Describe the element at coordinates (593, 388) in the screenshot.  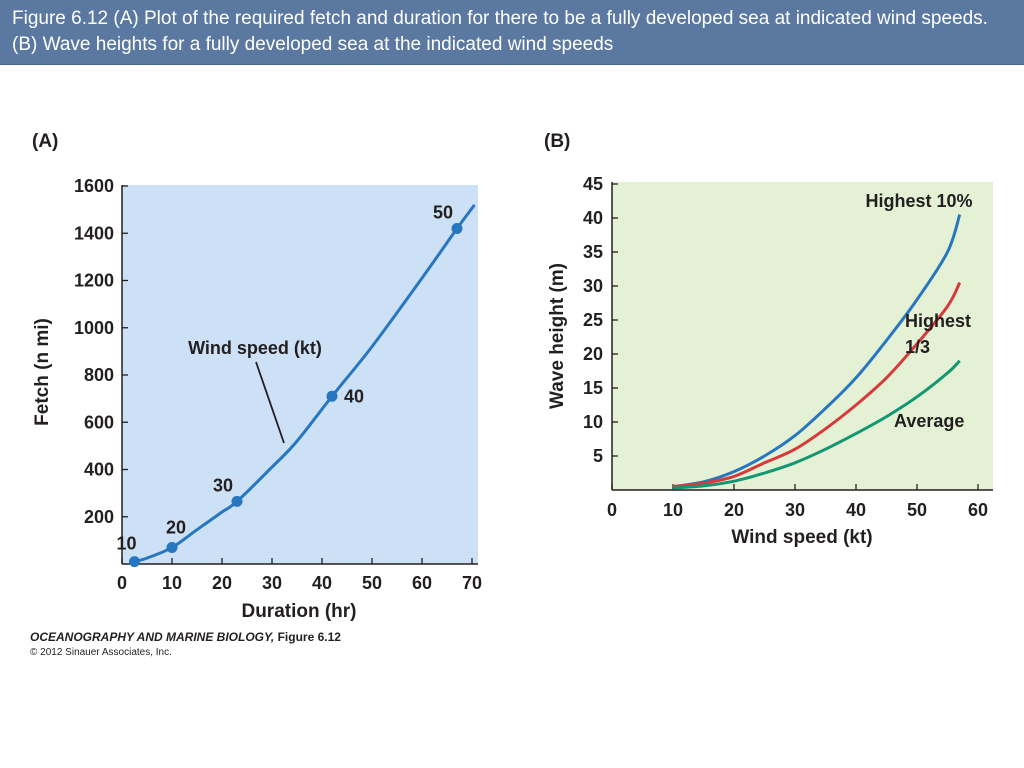
I see `chart-b-y-tick-label: 15` at that location.